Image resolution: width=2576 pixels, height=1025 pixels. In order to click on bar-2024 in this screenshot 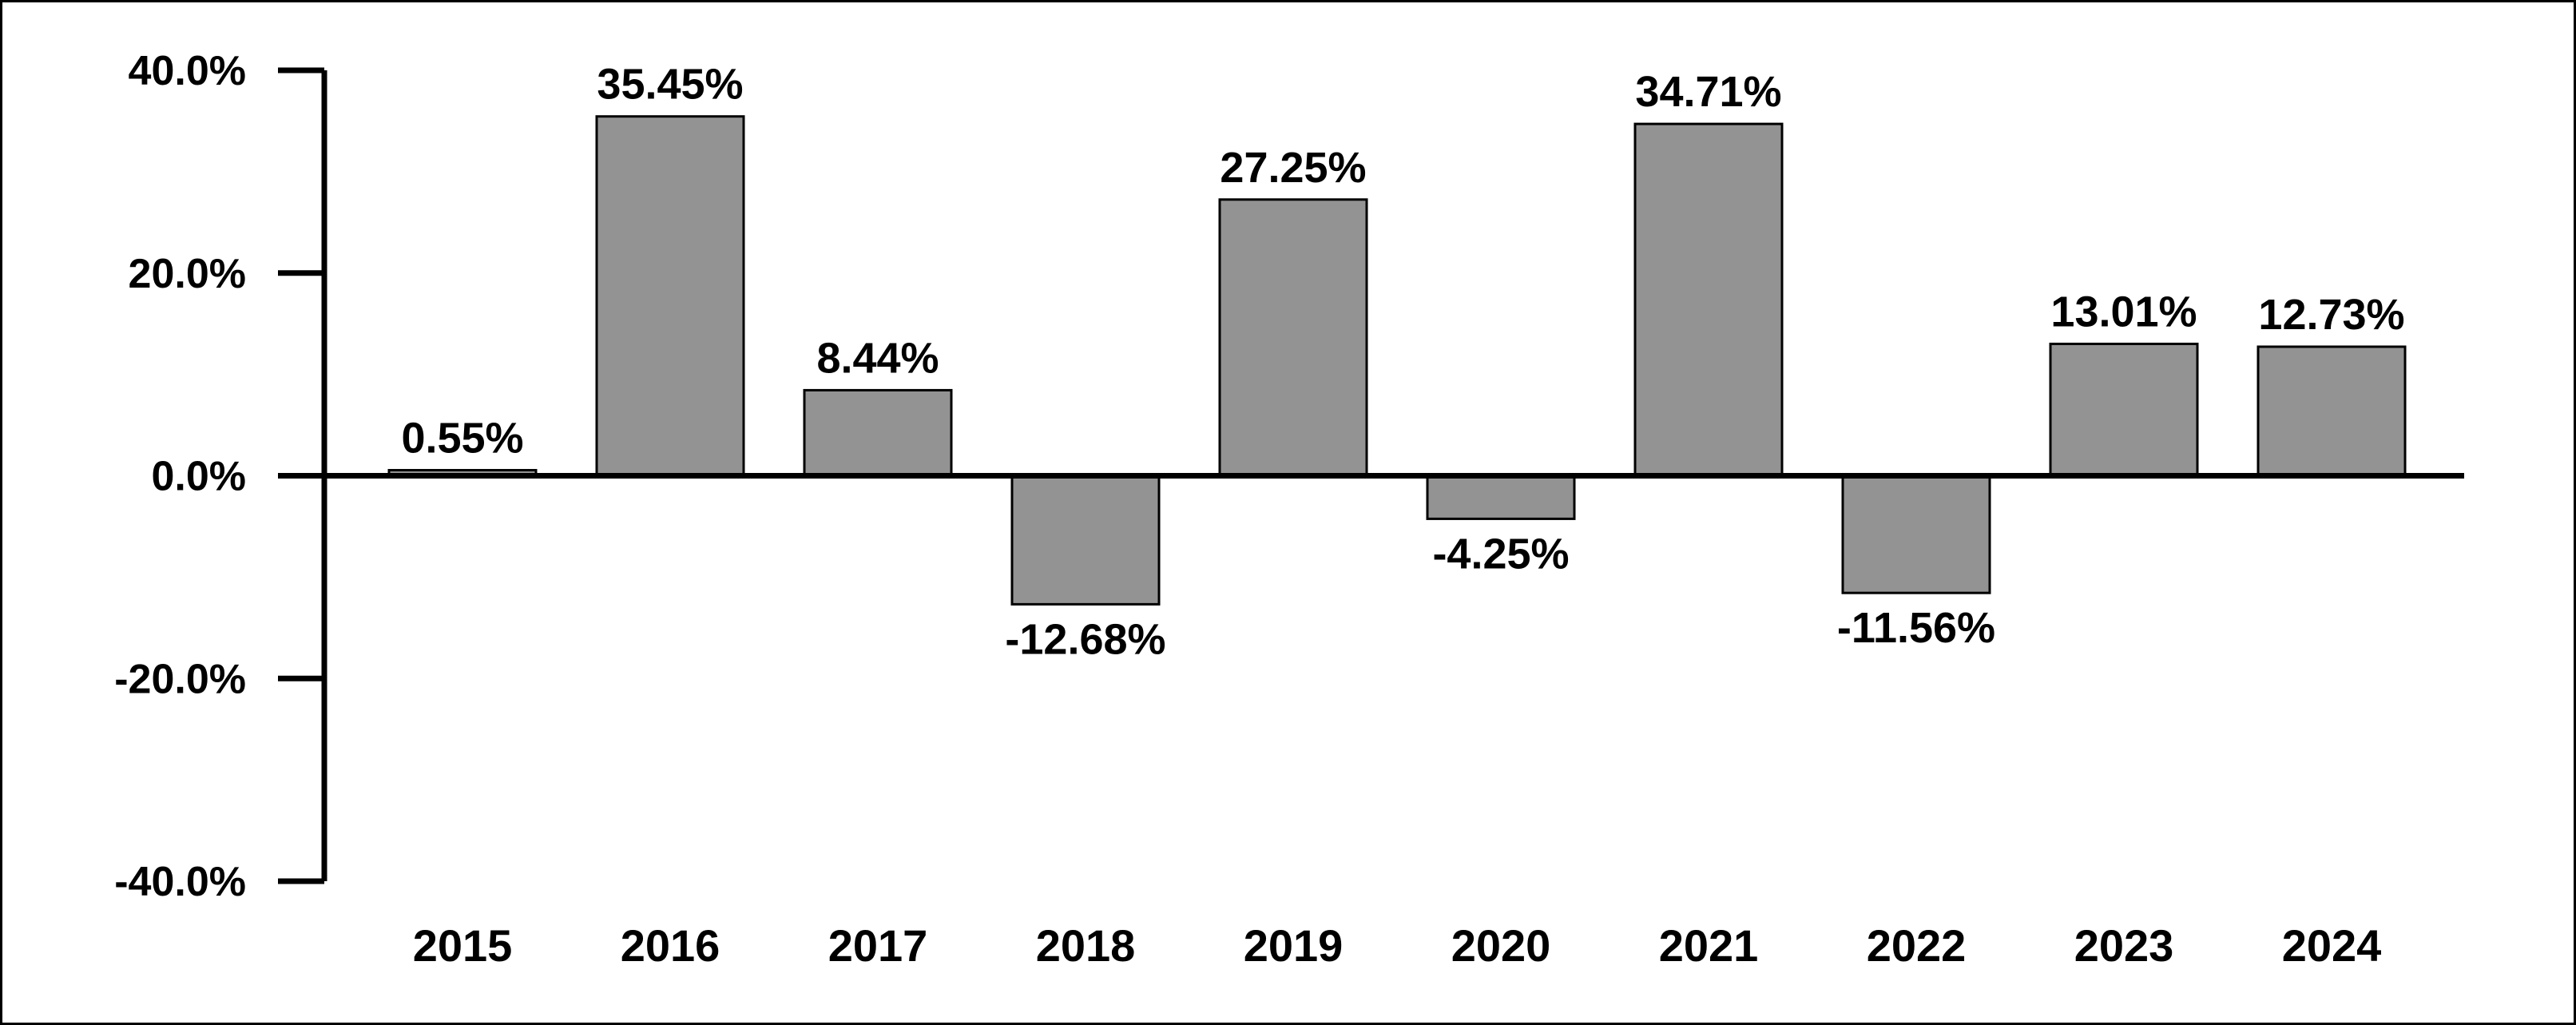, I will do `click(2331, 411)`.